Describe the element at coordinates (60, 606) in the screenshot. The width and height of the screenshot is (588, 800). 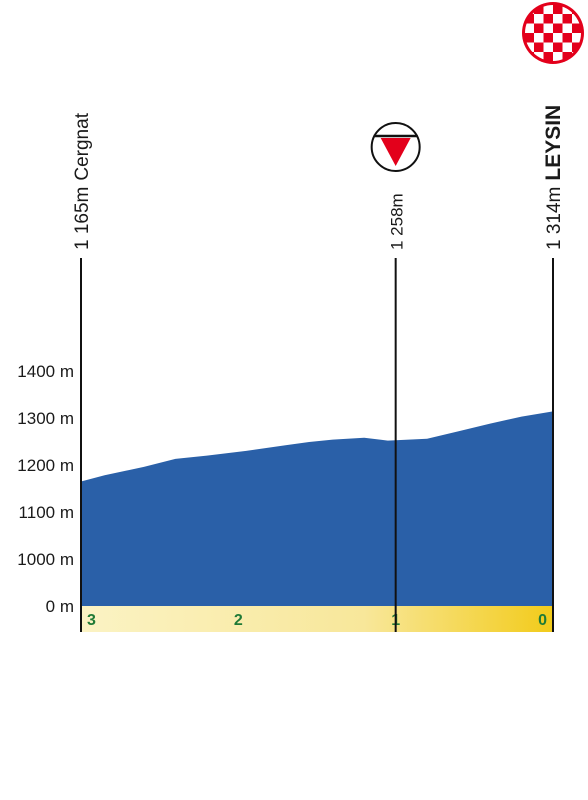
I see `y-tick-label: 0 m` at that location.